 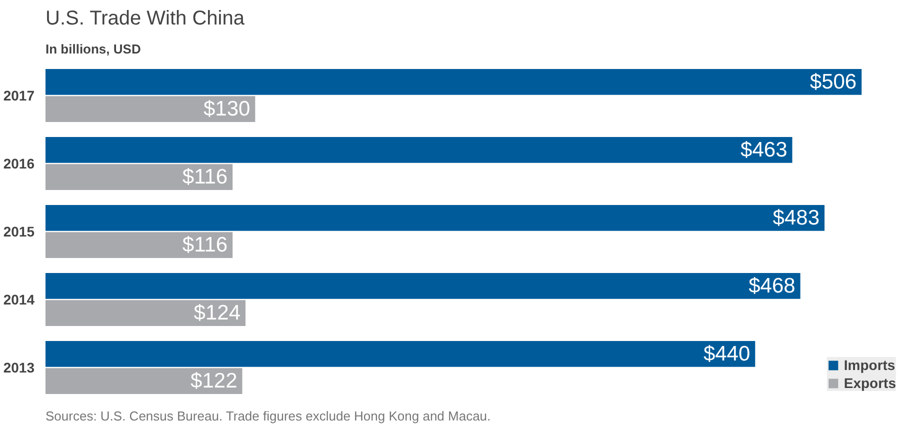 I want to click on y-tick-label: 2017, so click(x=19, y=96).